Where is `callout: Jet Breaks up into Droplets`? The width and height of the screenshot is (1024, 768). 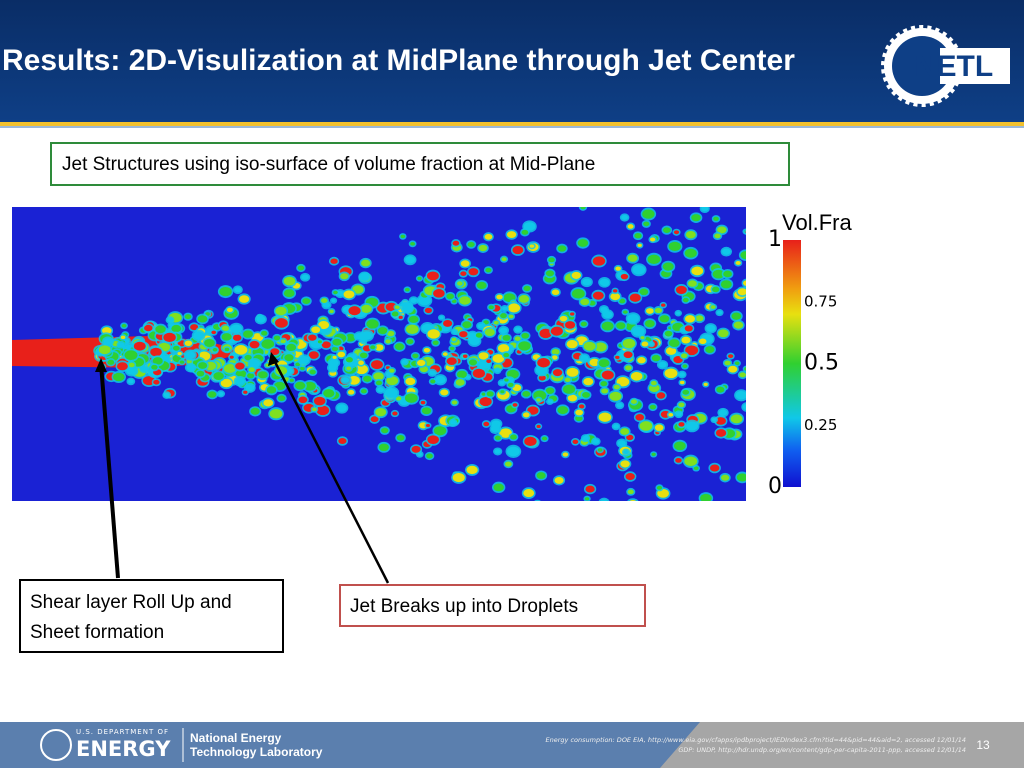 callout: Jet Breaks up into Droplets is located at coordinates (464, 606).